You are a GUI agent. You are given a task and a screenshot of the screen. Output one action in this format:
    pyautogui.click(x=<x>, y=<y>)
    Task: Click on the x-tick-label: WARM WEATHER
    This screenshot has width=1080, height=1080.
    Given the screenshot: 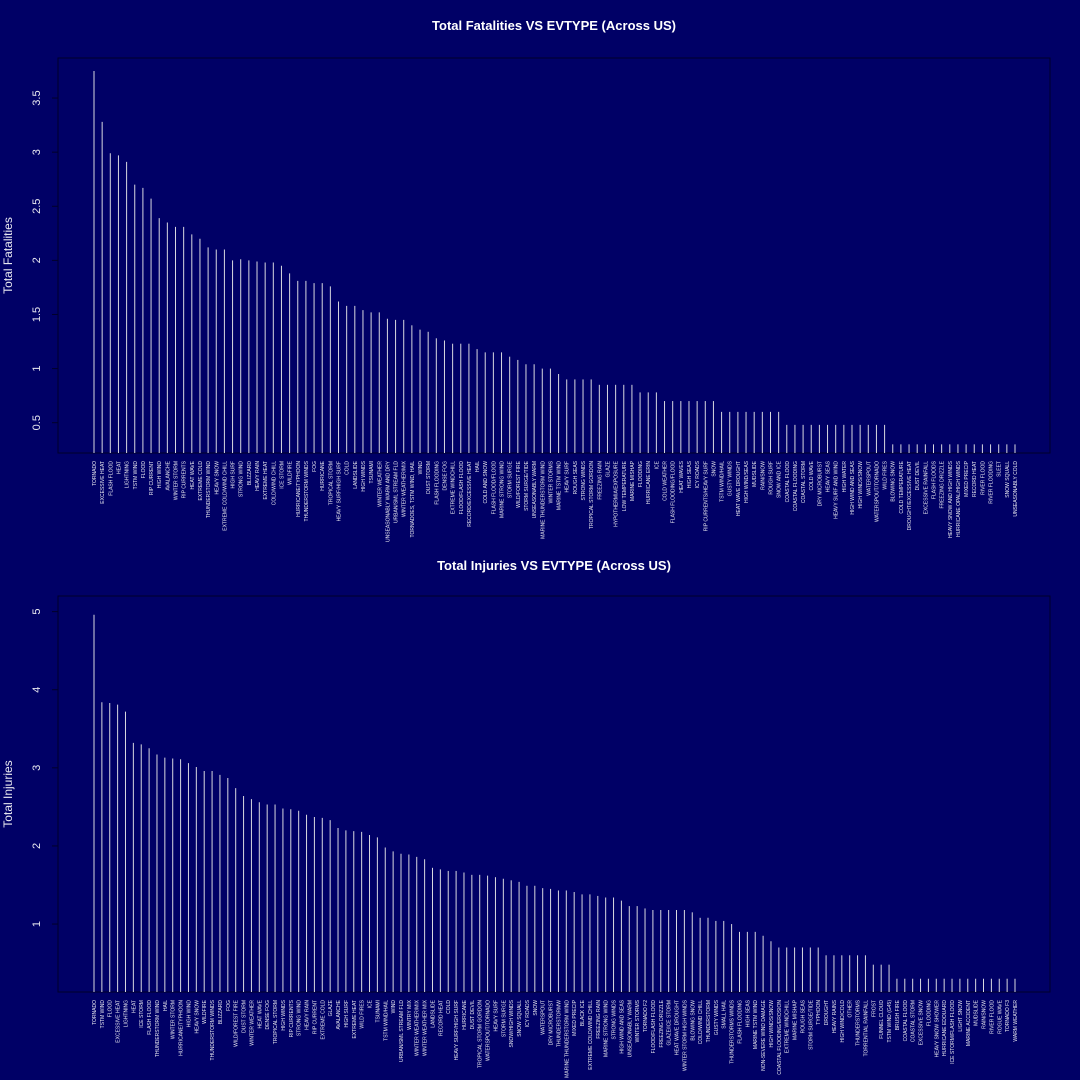 What is the action you would take?
    pyautogui.click(x=1016, y=1021)
    